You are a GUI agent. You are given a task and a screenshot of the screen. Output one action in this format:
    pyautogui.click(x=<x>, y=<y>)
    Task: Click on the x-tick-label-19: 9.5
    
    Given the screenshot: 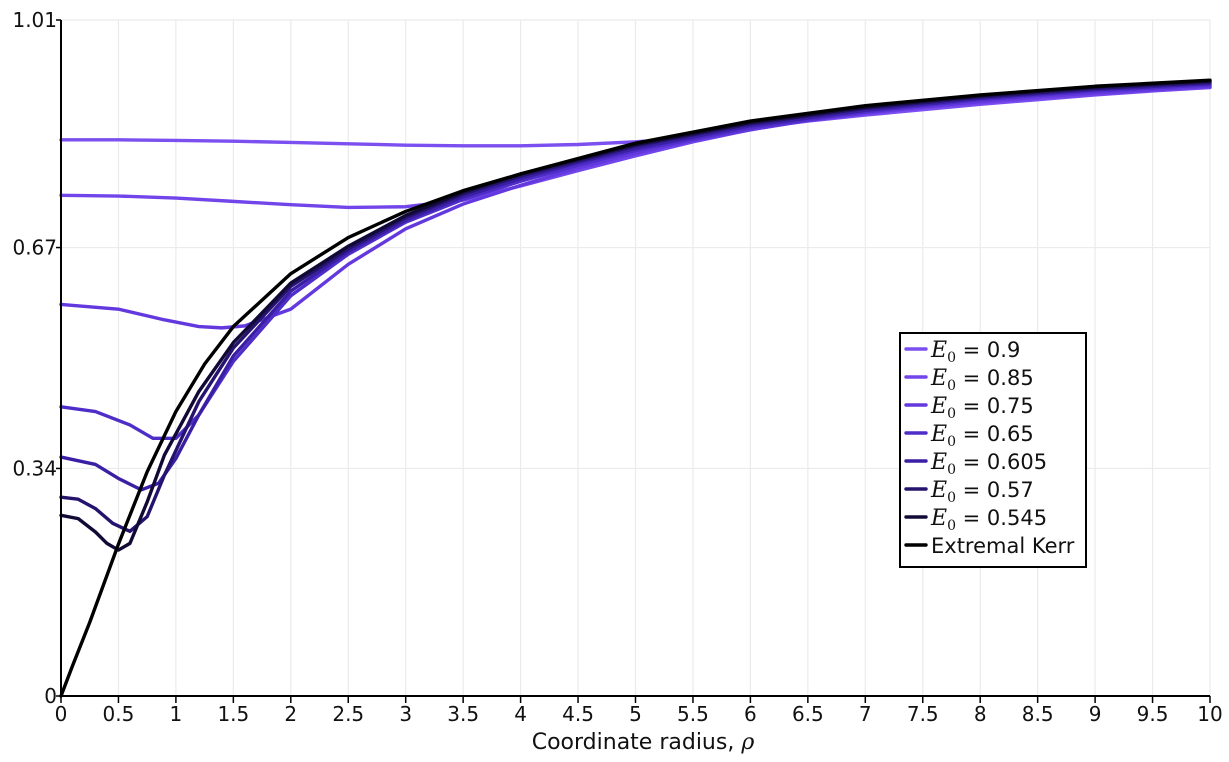 What is the action you would take?
    pyautogui.click(x=1153, y=714)
    